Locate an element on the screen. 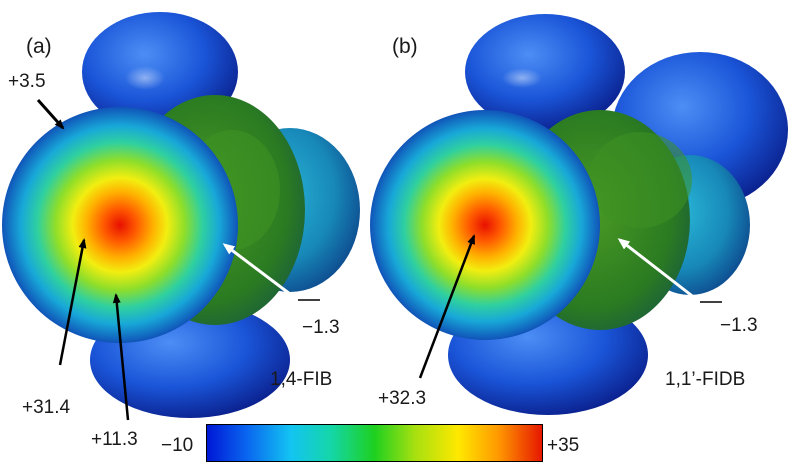 This screenshot has height=464, width=792. molecule-name-b: 1,1’-FIDB is located at coordinates (705, 379).